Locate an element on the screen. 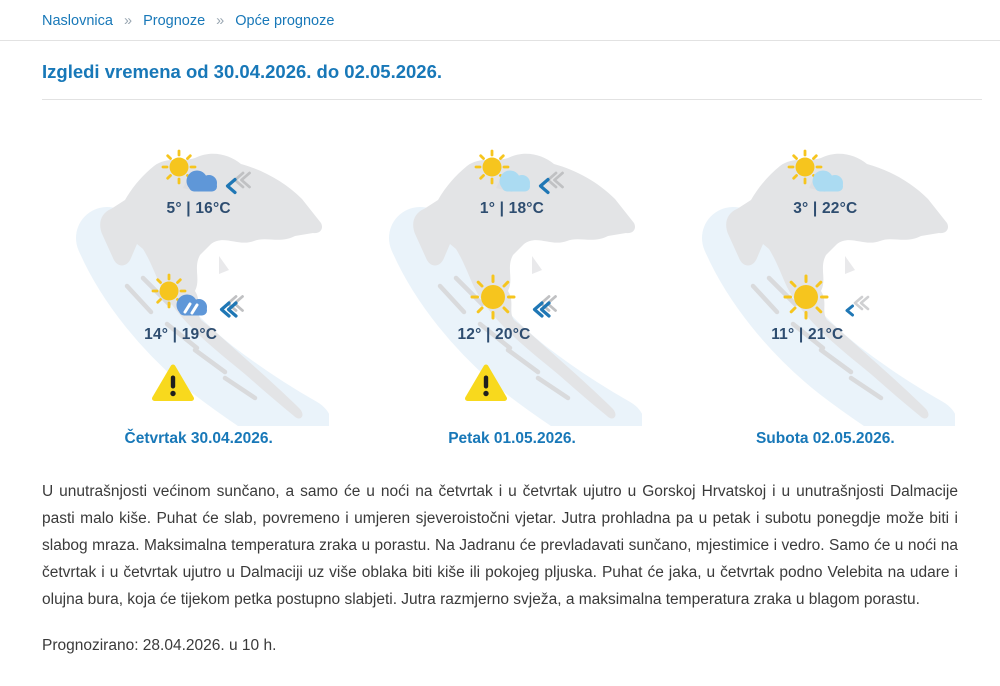 The image size is (1000, 686). south-temperature: 11° | 21°C is located at coordinates (807, 334).